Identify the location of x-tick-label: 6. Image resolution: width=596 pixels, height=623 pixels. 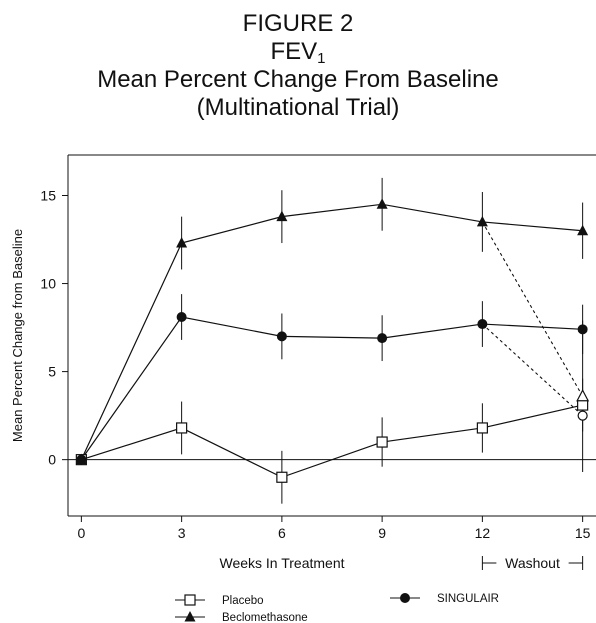
(282, 533).